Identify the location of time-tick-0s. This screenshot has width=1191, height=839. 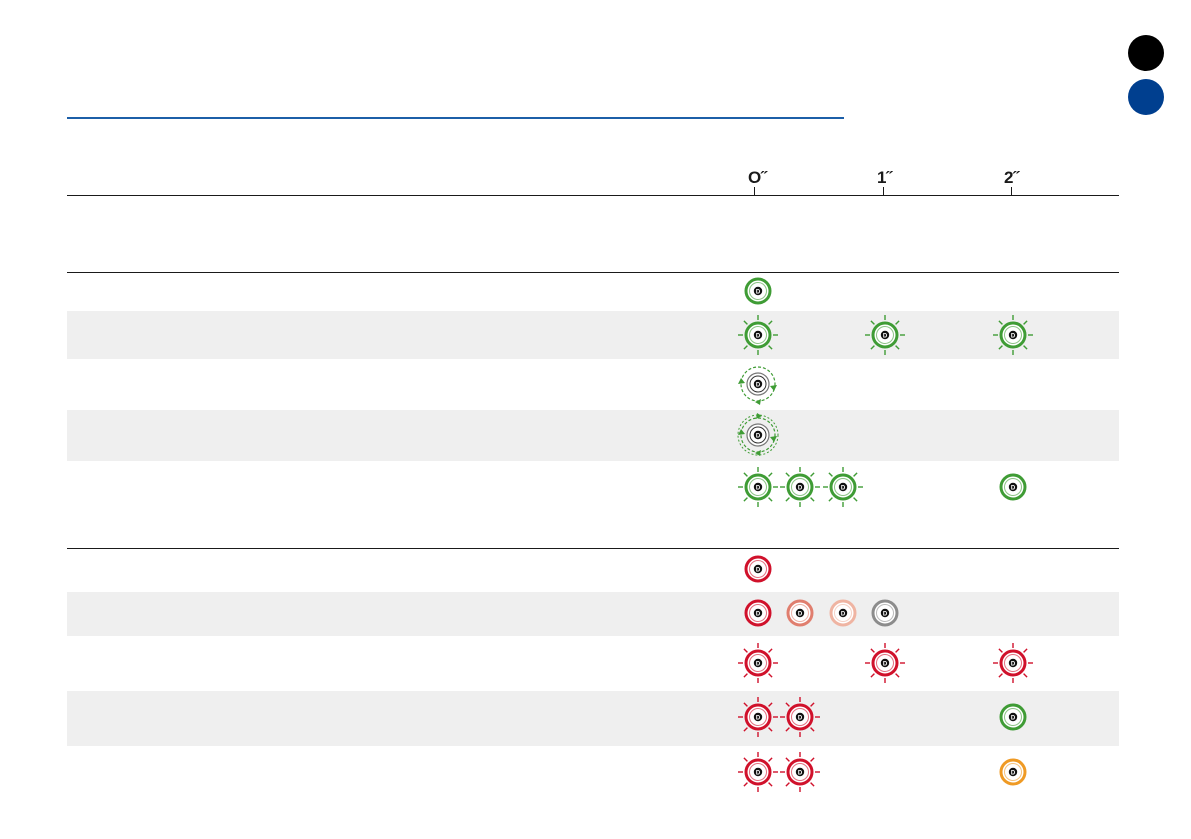
(754, 191).